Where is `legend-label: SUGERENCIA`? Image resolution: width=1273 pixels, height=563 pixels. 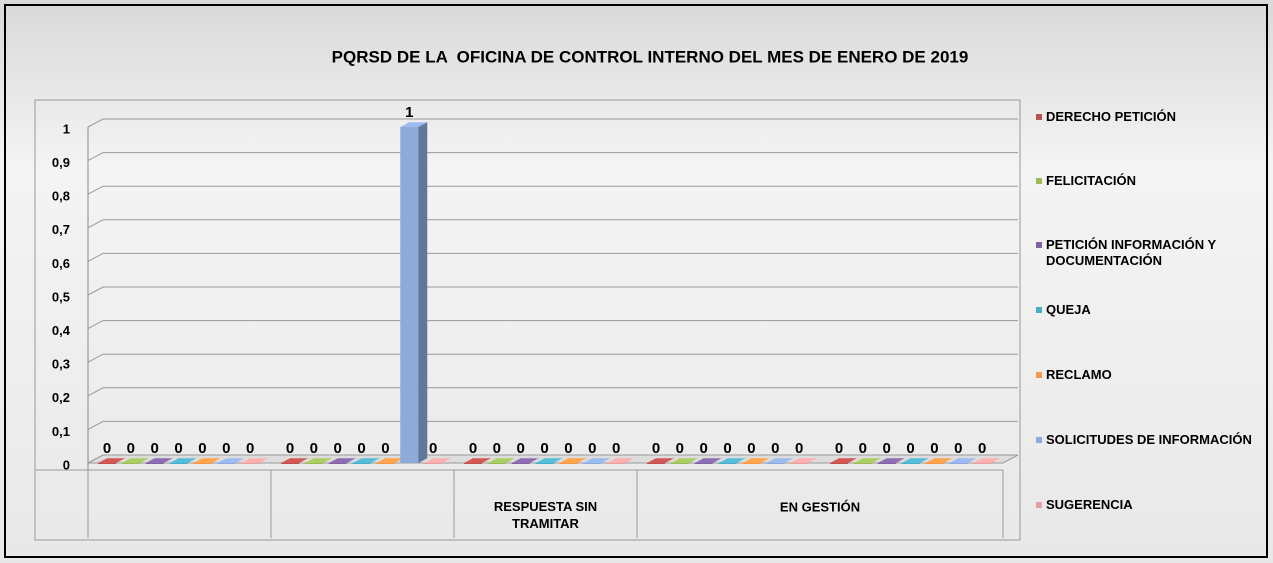 legend-label: SUGERENCIA is located at coordinates (1089, 504).